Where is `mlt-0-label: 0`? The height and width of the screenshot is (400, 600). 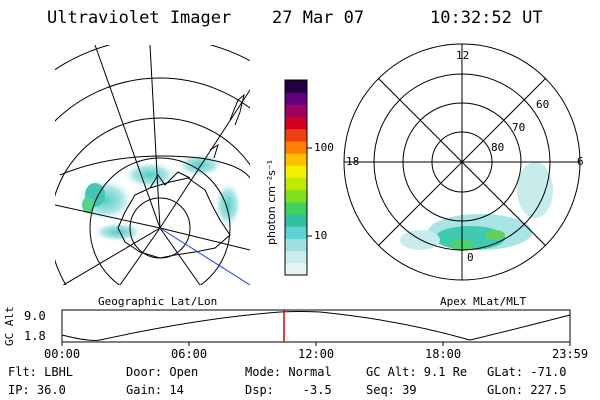 mlt-0-label: 0 is located at coordinates (470, 257).